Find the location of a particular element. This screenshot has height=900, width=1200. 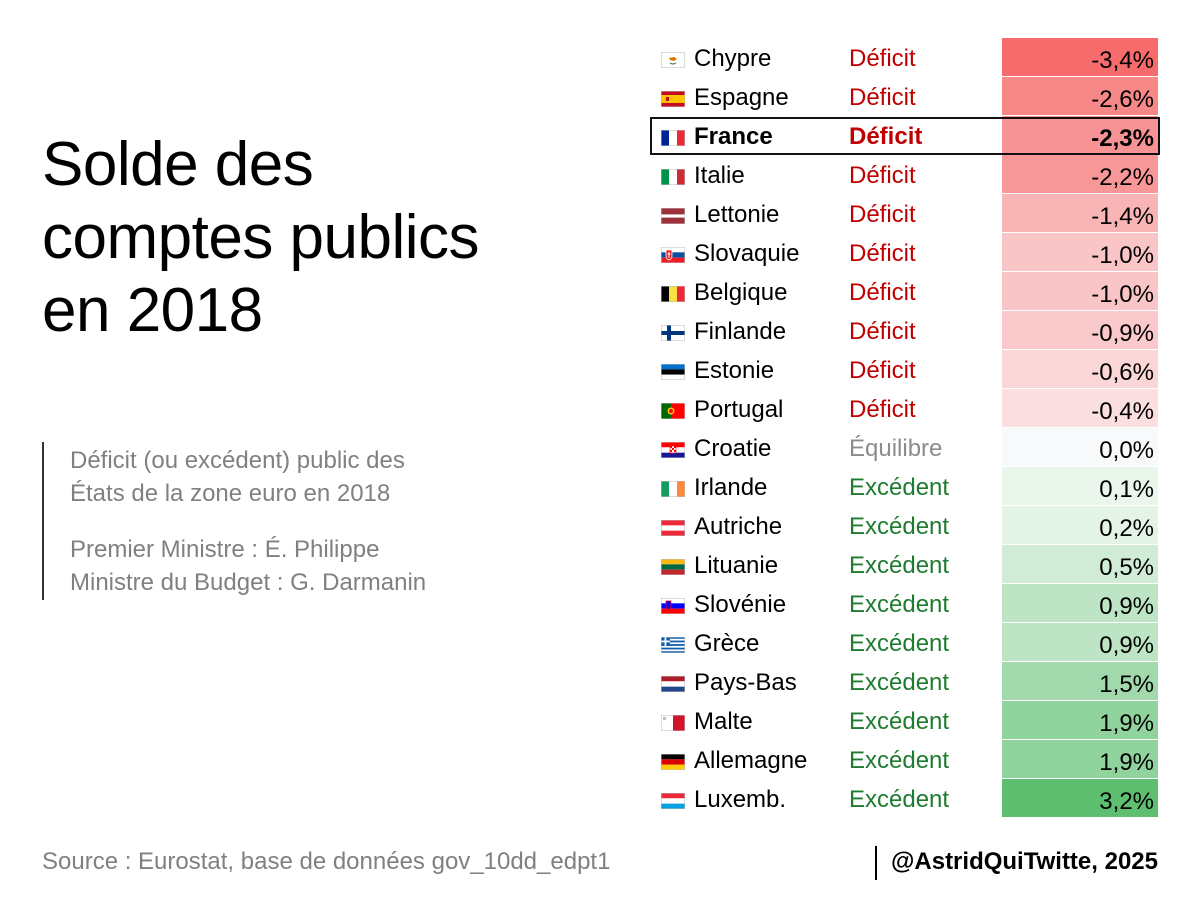

balance-value-cell: -2,3% is located at coordinates (1080, 135).